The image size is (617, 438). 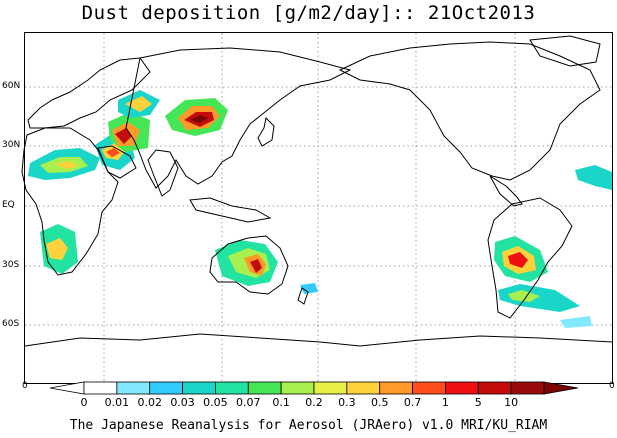 What do you see at coordinates (478, 402) in the screenshot?
I see `colorbar-tick-label: 5` at bounding box center [478, 402].